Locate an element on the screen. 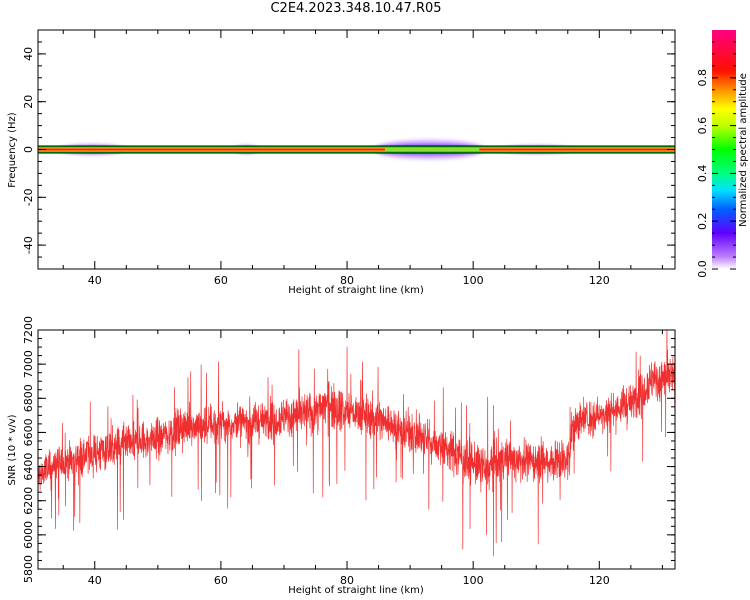 This screenshot has height=600, width=750. snr-xtick-label: 60 is located at coordinates (221, 580).